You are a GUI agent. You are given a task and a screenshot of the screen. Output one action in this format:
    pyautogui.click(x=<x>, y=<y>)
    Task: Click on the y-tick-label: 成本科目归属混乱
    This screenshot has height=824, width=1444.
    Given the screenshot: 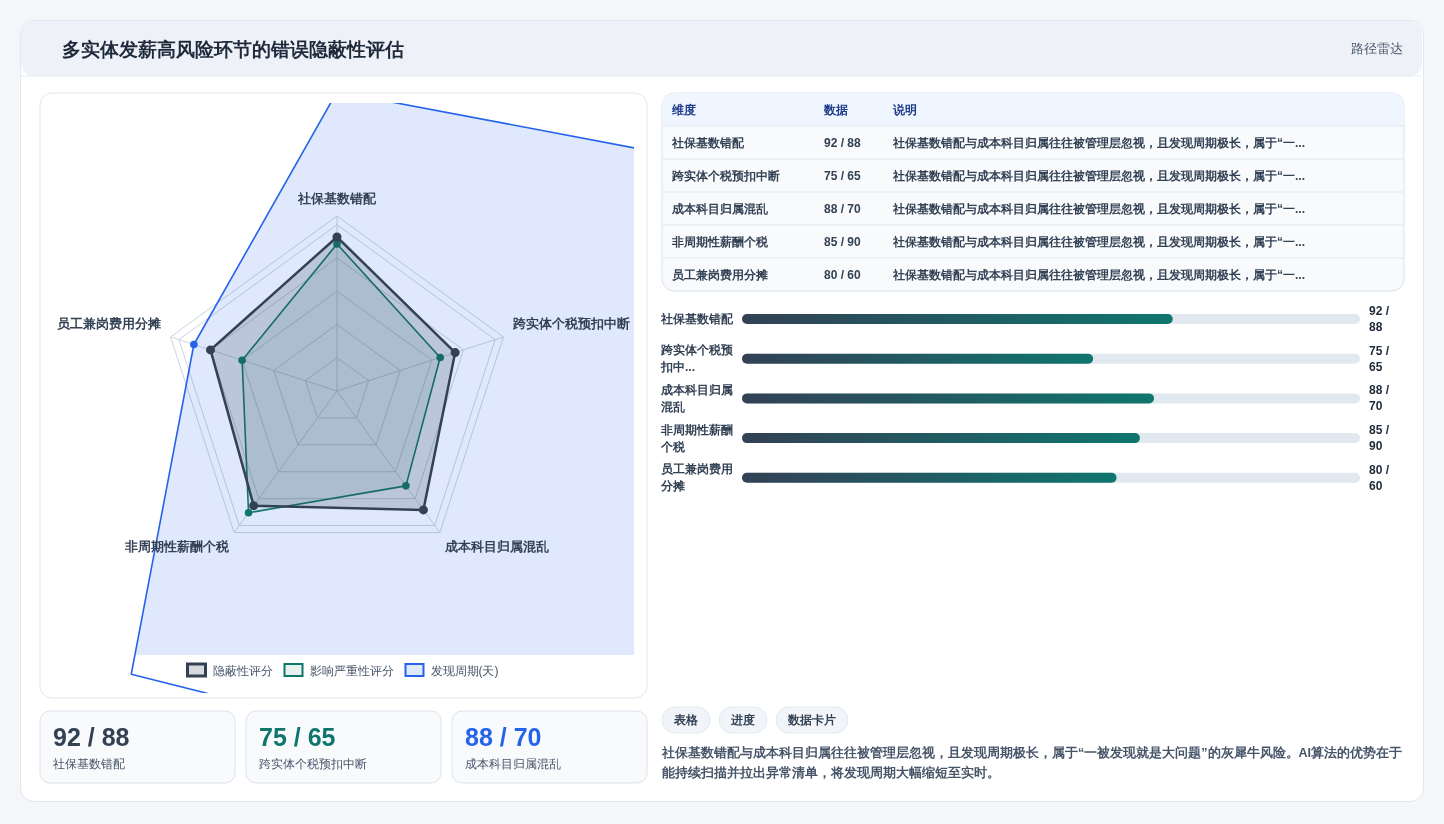 What is the action you would take?
    pyautogui.click(x=696, y=398)
    